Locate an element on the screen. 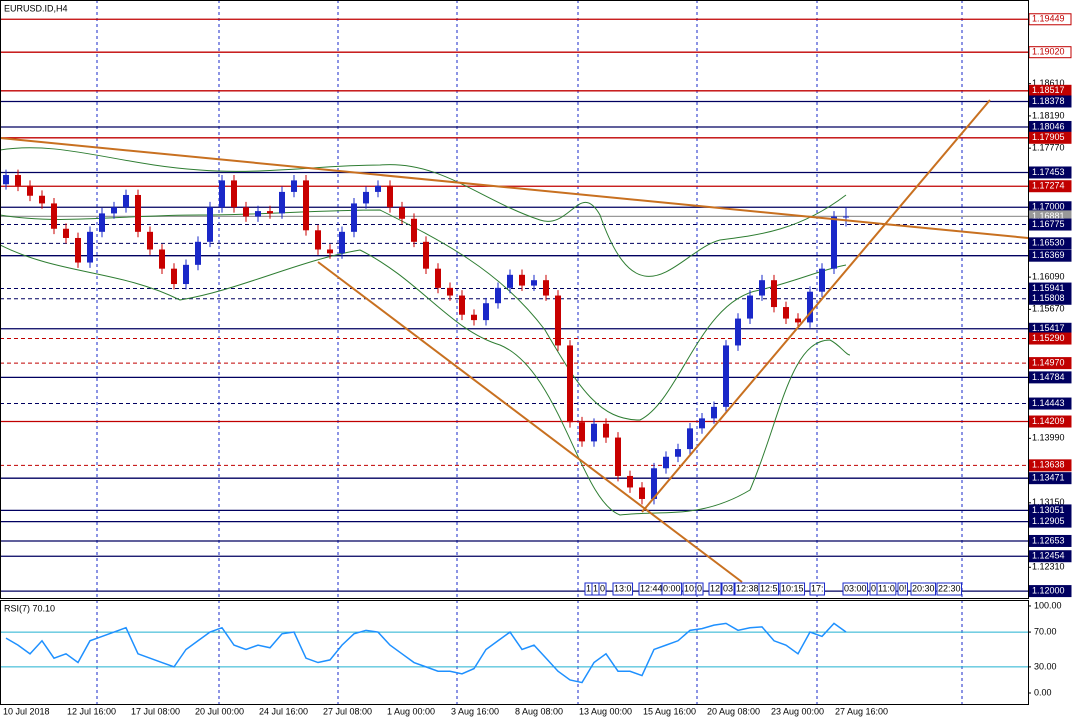 Image resolution: width=1080 pixels, height=720 pixels. level-label: 1.14784 is located at coordinates (1048, 377).